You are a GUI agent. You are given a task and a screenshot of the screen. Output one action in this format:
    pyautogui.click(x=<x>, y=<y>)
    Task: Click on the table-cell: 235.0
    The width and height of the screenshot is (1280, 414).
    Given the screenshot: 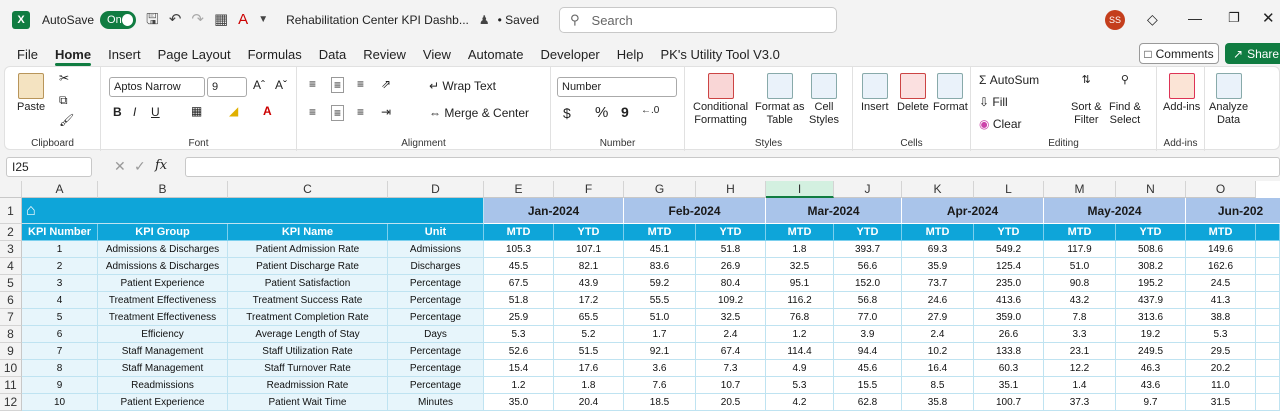 What is the action you would take?
    pyautogui.click(x=1009, y=283)
    